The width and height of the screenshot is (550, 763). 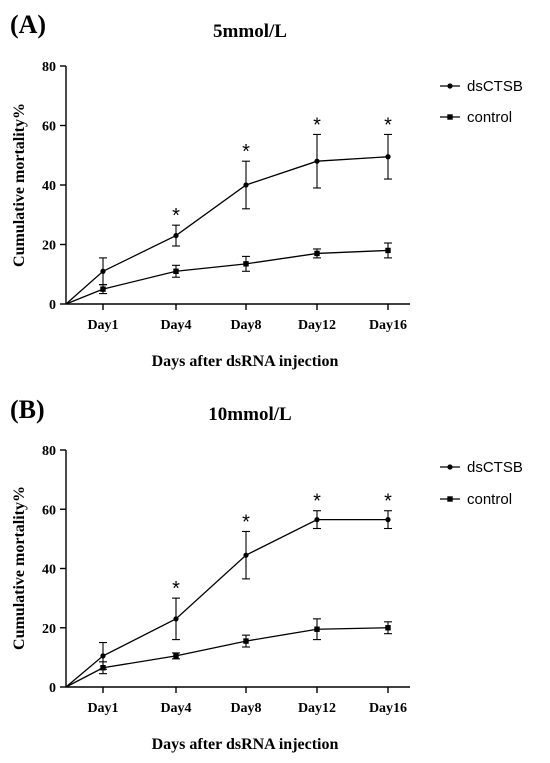 What do you see at coordinates (27, 409) in the screenshot?
I see `panel-letter: (B)` at bounding box center [27, 409].